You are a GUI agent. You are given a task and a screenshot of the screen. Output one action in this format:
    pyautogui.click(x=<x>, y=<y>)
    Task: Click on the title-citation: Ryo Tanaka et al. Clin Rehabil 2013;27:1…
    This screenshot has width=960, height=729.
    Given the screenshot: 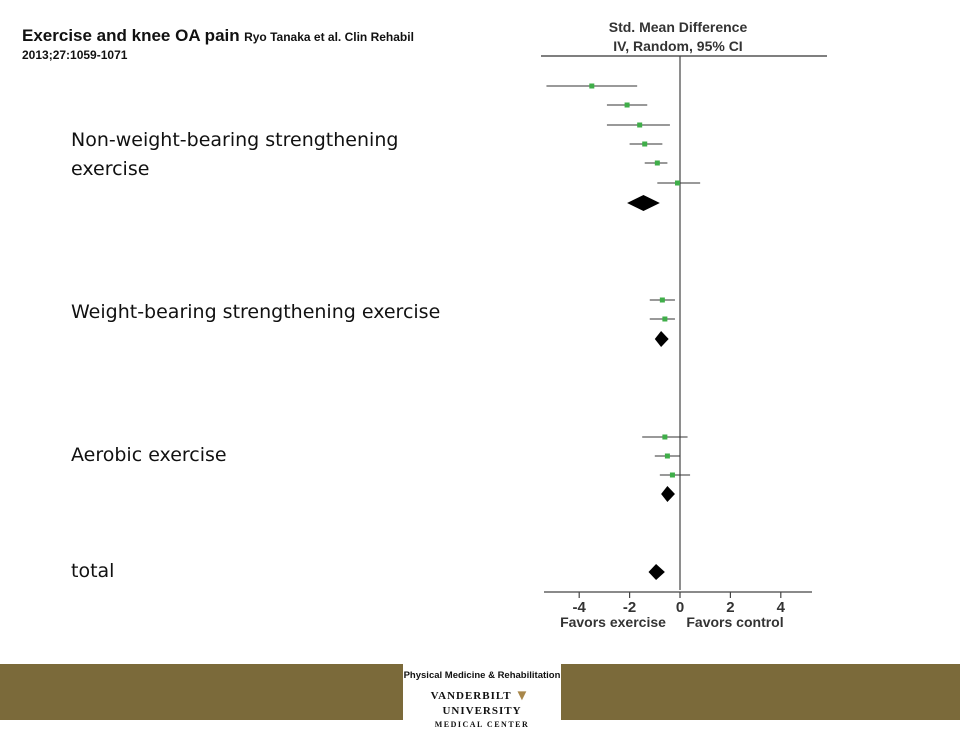 What is the action you would take?
    pyautogui.click(x=218, y=46)
    